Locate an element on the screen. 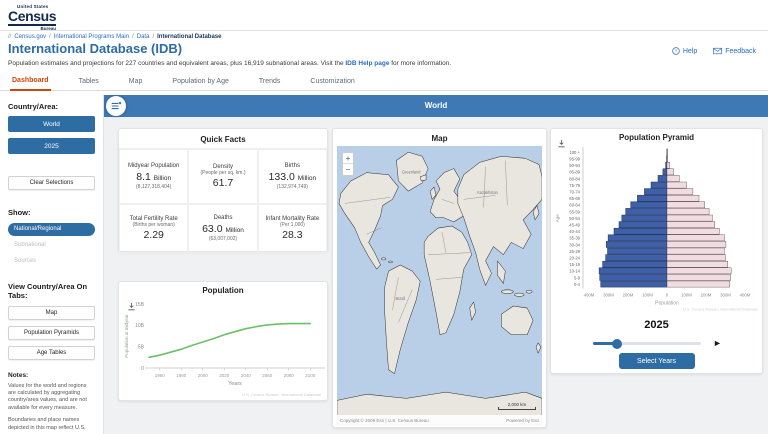 Image resolution: width=768 pixels, height=434 pixels. tab-customization: Customization is located at coordinates (332, 81).